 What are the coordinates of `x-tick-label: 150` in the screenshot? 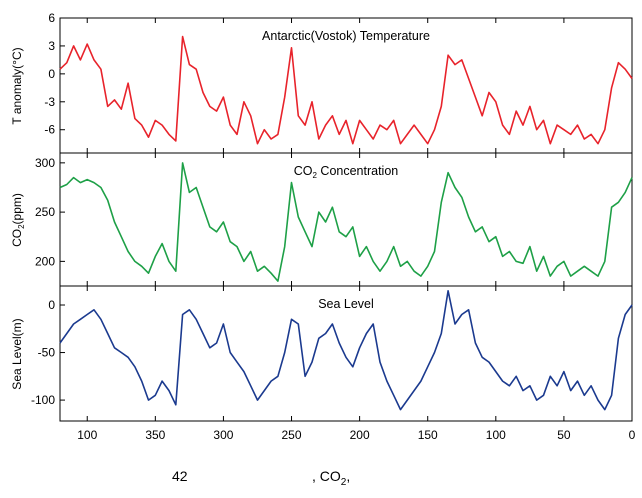 It's located at (428, 435).